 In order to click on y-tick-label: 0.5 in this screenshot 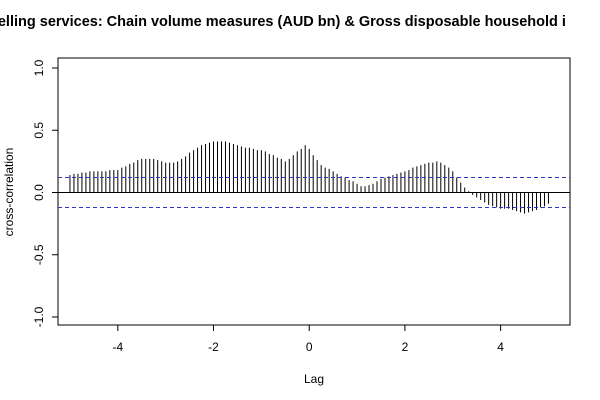, I will do `click(39, 130)`.